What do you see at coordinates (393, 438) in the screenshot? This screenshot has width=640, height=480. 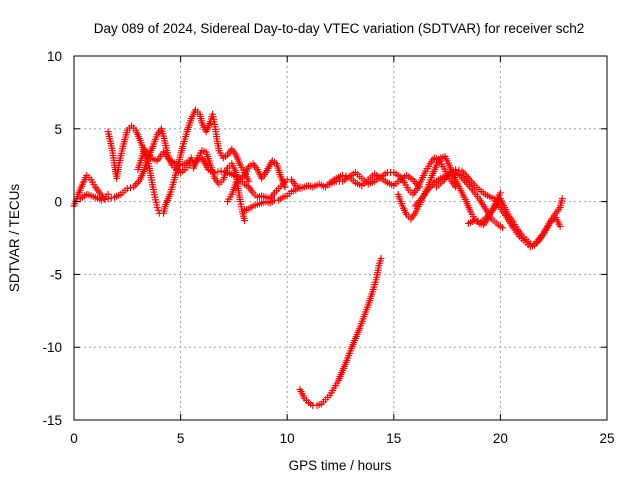 I see `x-tick-label: 15` at bounding box center [393, 438].